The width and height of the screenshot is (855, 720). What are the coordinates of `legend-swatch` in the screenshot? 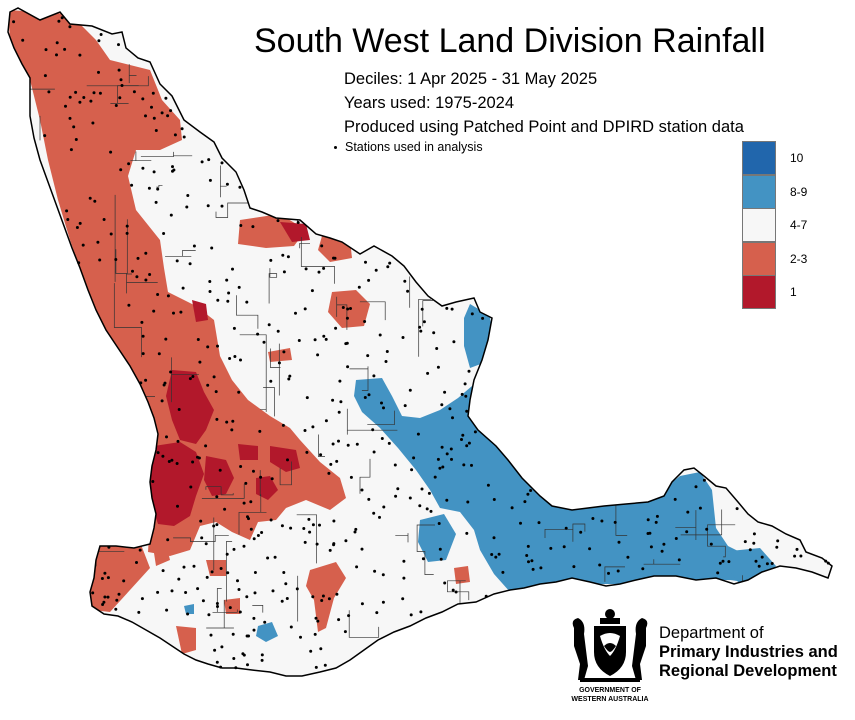 It's located at (759, 158).